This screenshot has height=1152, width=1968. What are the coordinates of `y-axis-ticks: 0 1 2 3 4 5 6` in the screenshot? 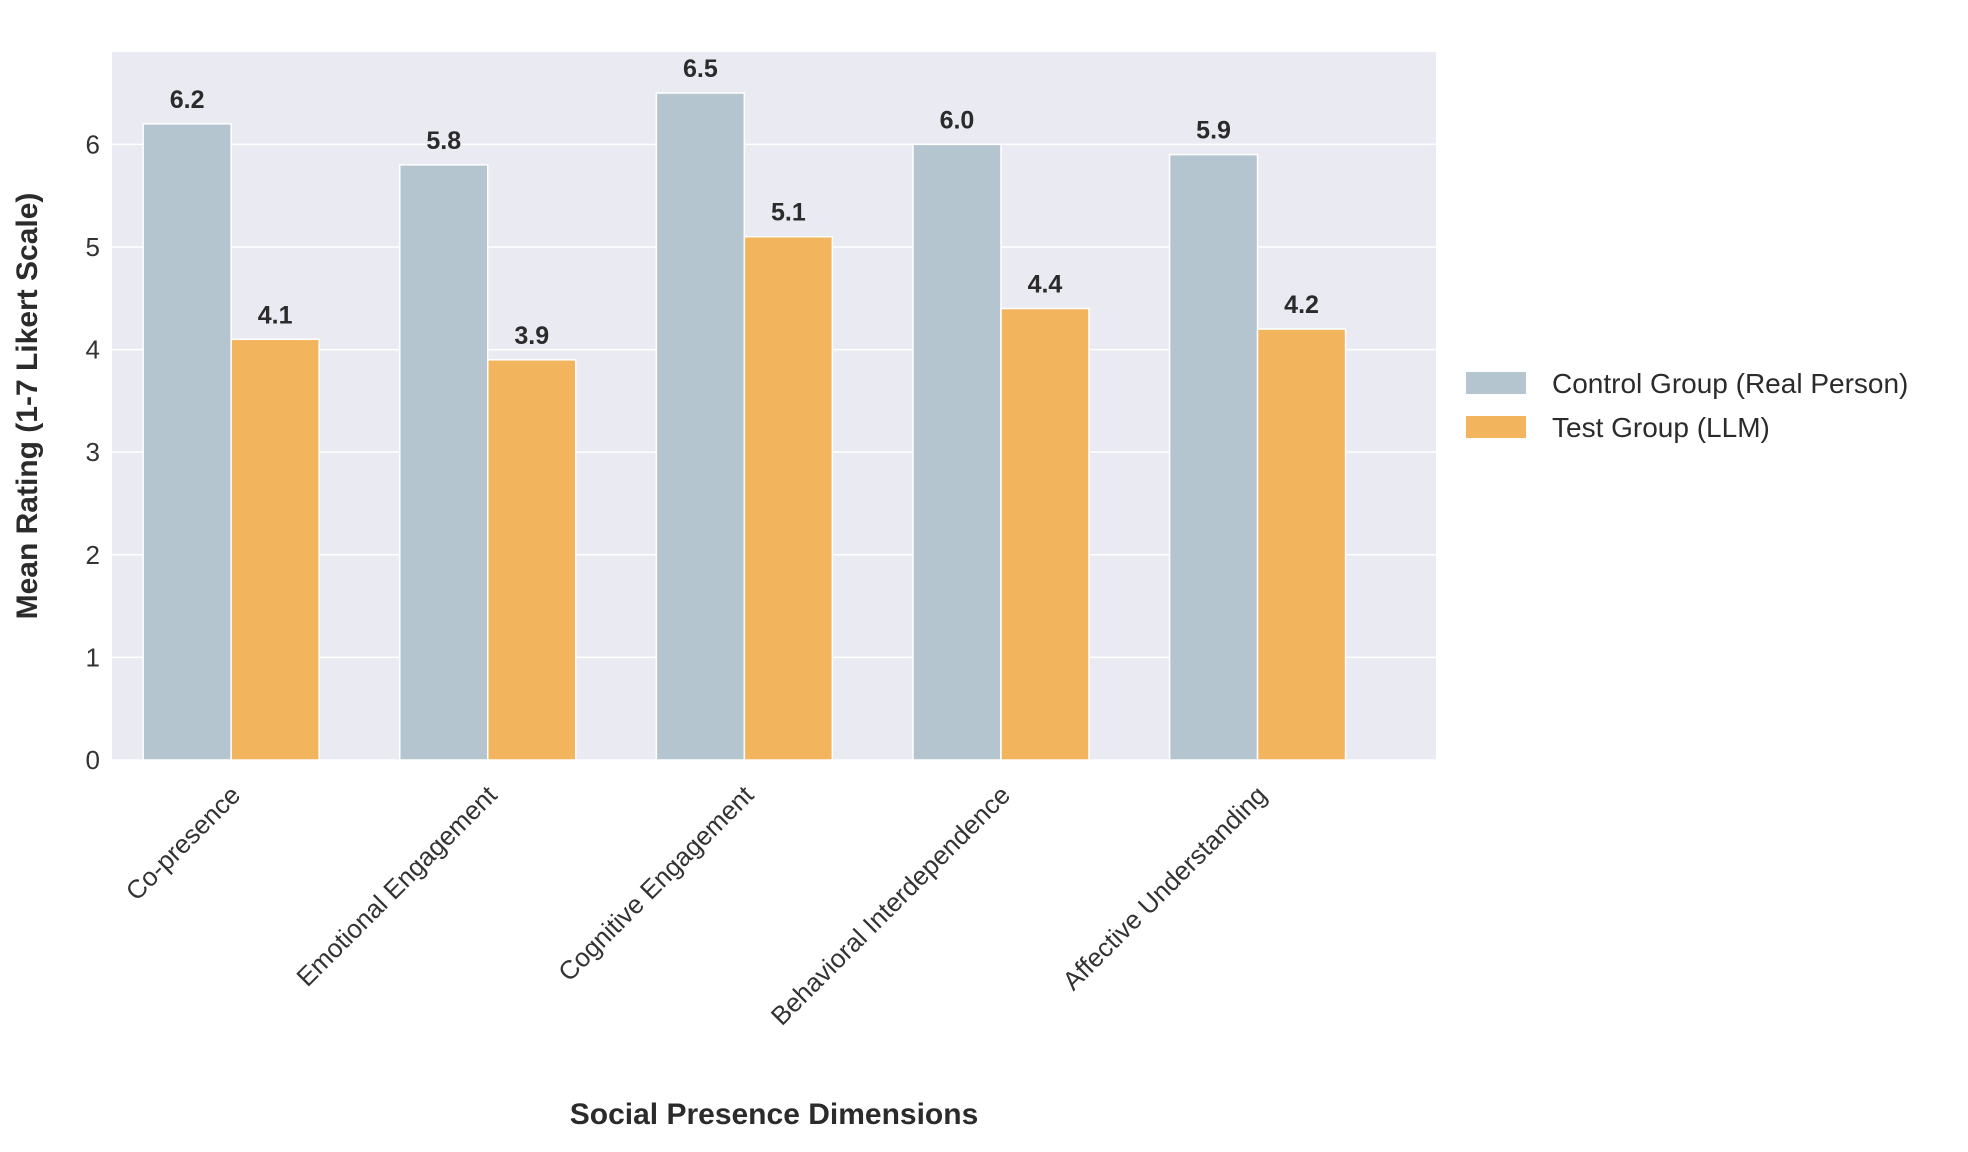 It's located at (93, 452).